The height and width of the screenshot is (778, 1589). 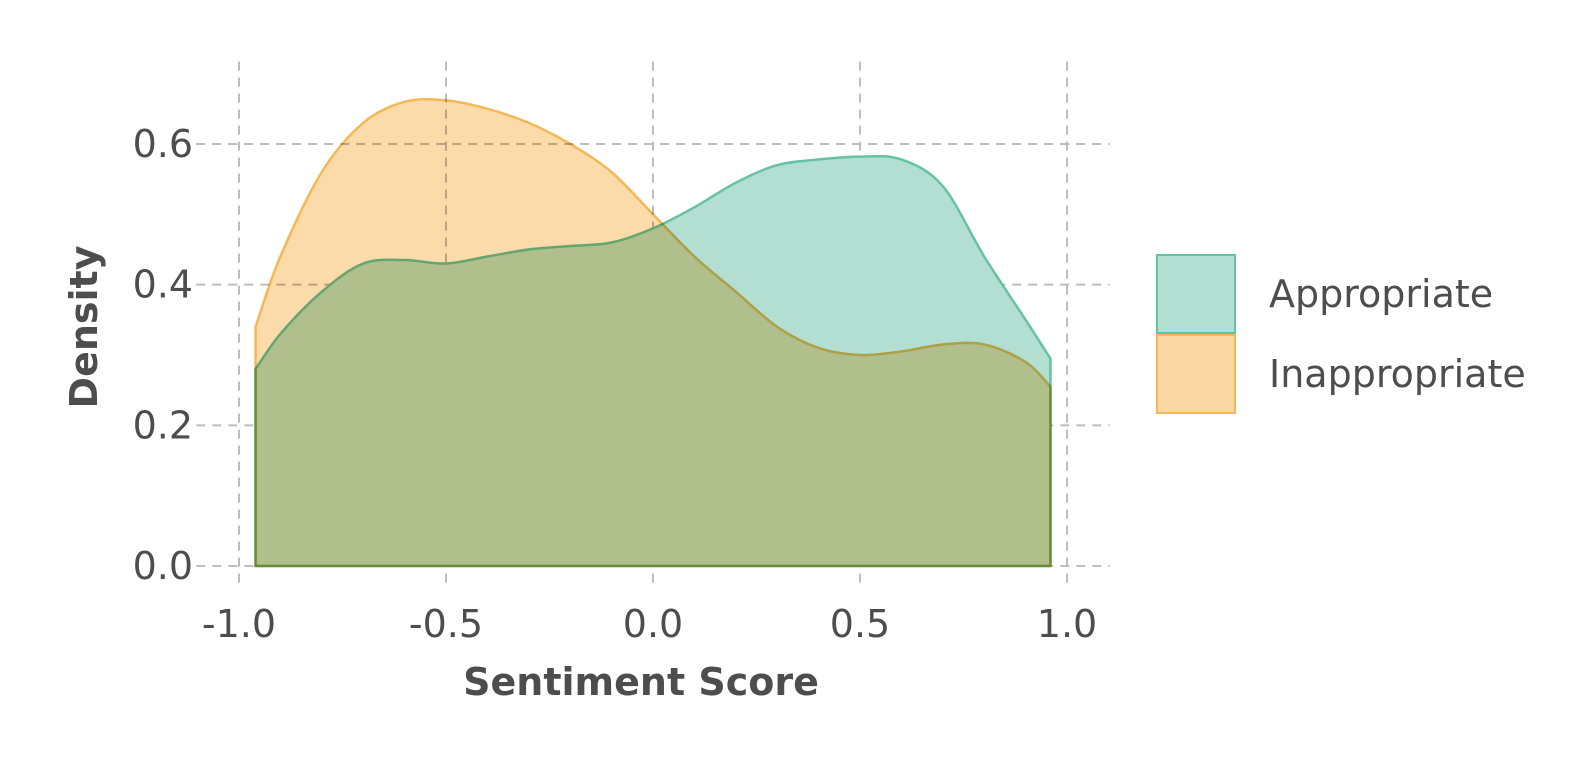 What do you see at coordinates (860, 624) in the screenshot?
I see `x-tick-label: 0.5` at bounding box center [860, 624].